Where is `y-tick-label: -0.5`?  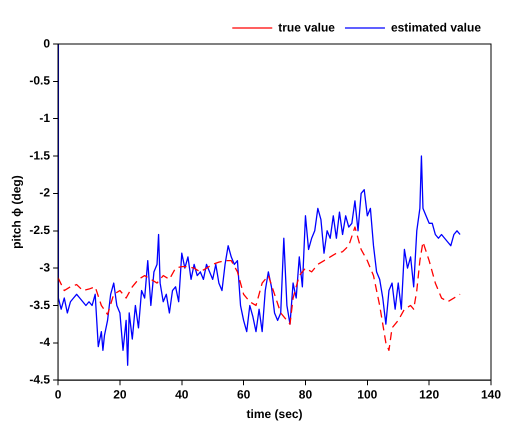 y-tick-label: -0.5 is located at coordinates (39, 81).